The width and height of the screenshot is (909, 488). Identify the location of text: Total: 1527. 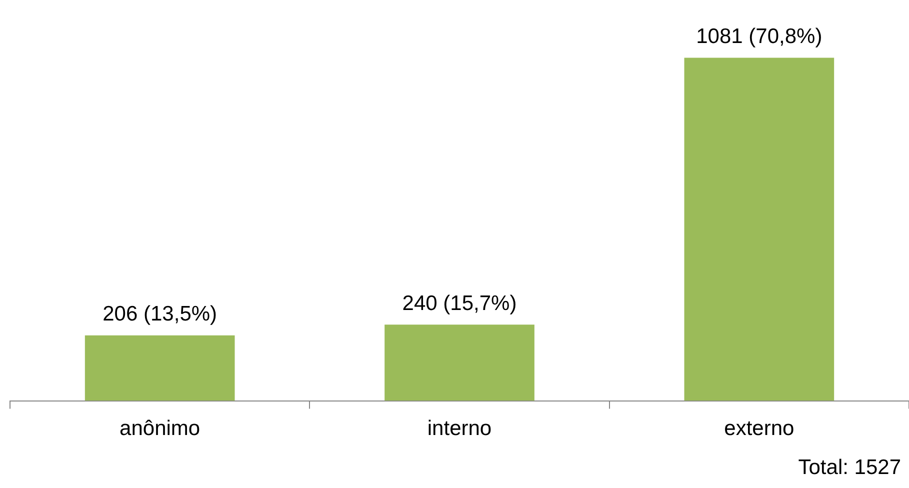
(849, 468).